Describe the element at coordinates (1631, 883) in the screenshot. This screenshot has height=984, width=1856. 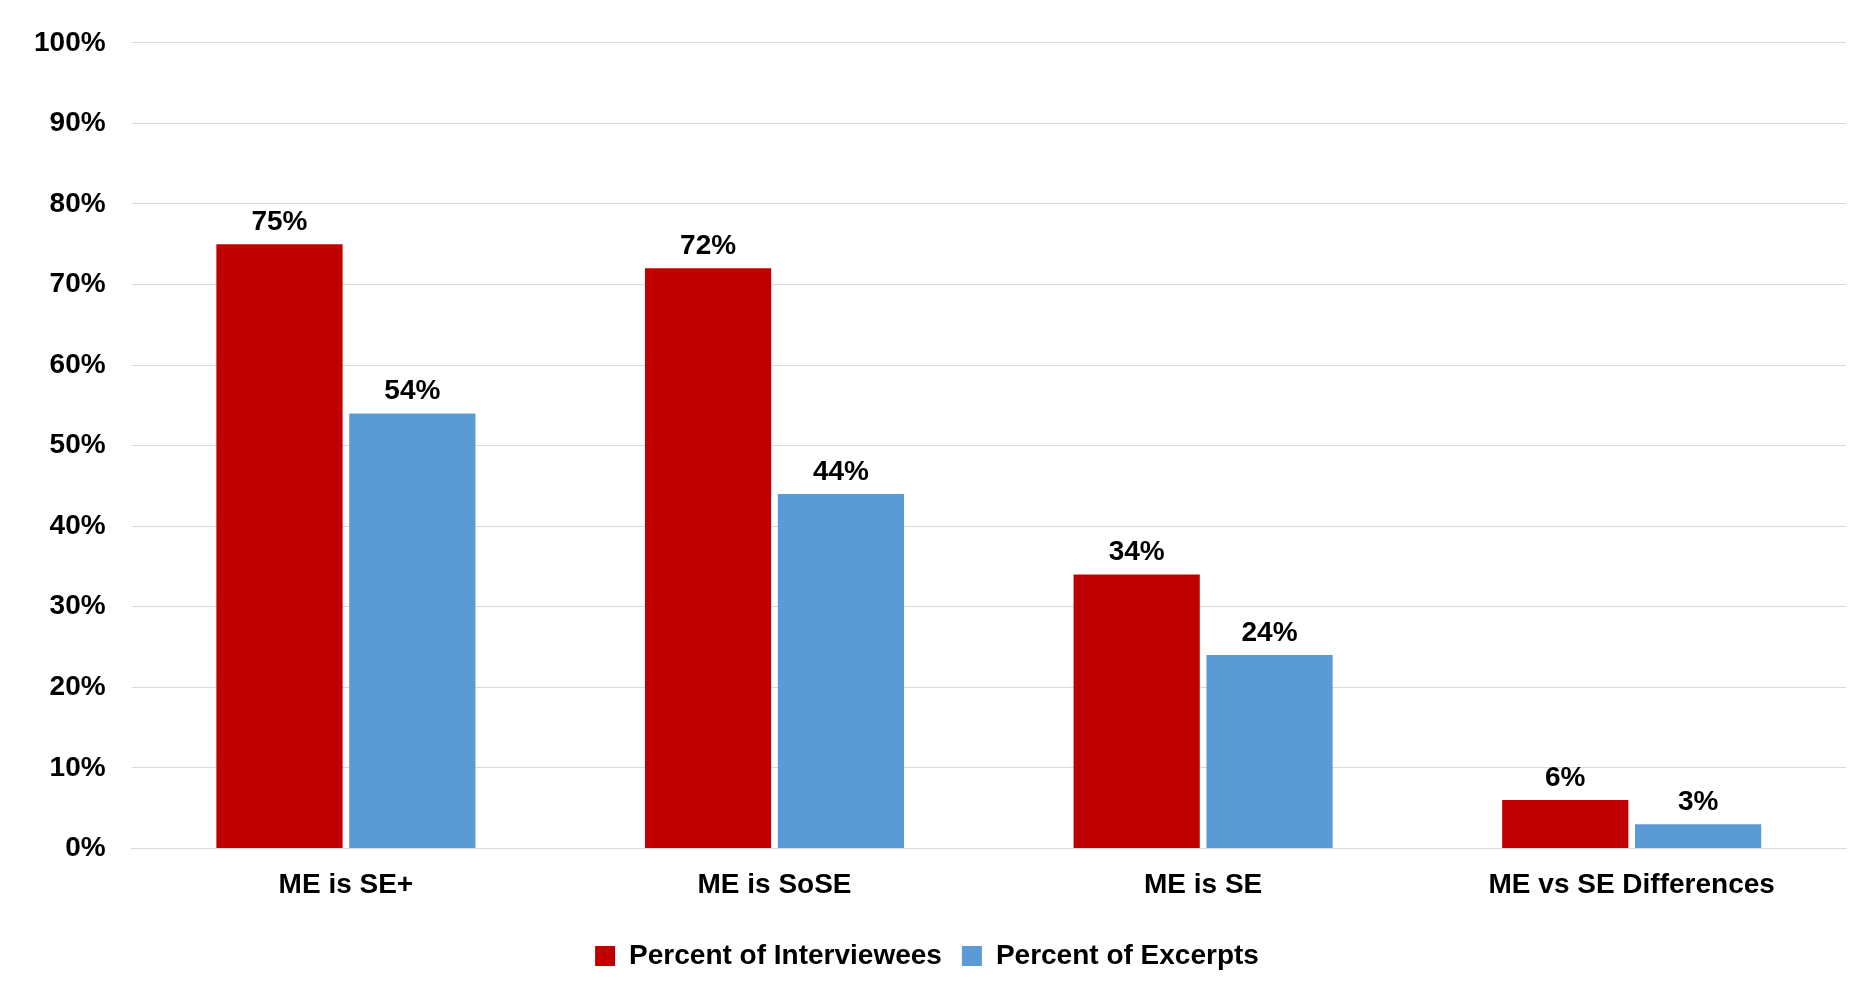
I see `x-tick-label: ME vs SE Differences` at that location.